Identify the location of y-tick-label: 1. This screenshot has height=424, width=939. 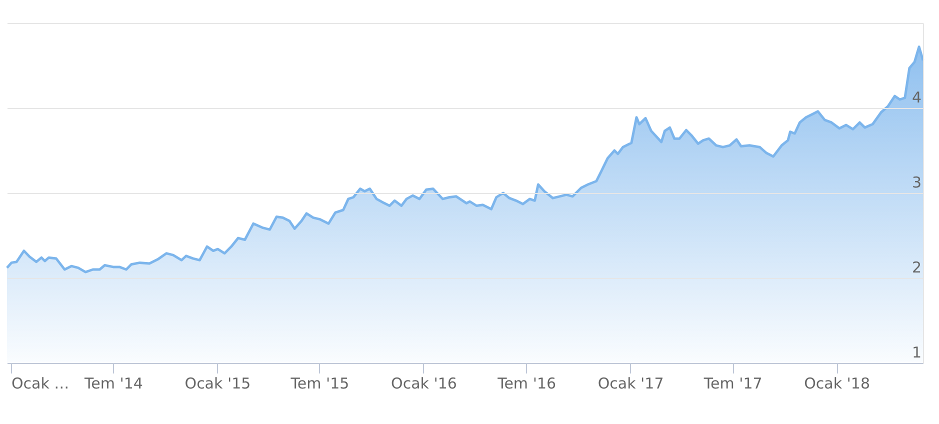
(917, 353).